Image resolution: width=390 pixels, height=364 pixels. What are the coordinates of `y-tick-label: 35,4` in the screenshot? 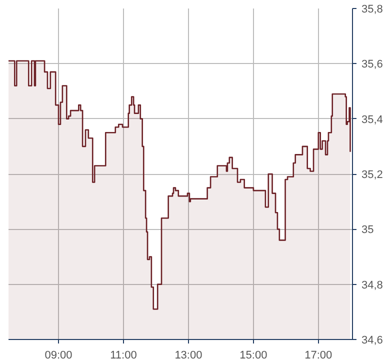 It's located at (372, 120).